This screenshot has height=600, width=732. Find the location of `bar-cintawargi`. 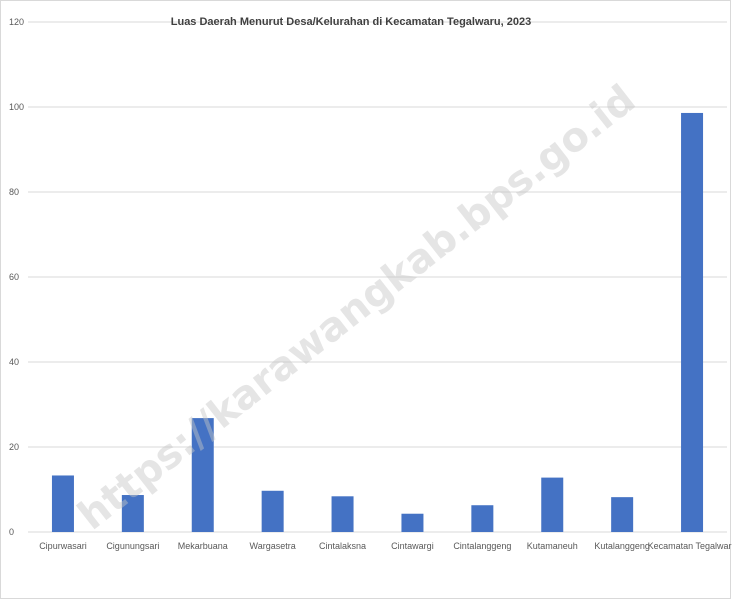

bar-cintawargi is located at coordinates (412, 522).